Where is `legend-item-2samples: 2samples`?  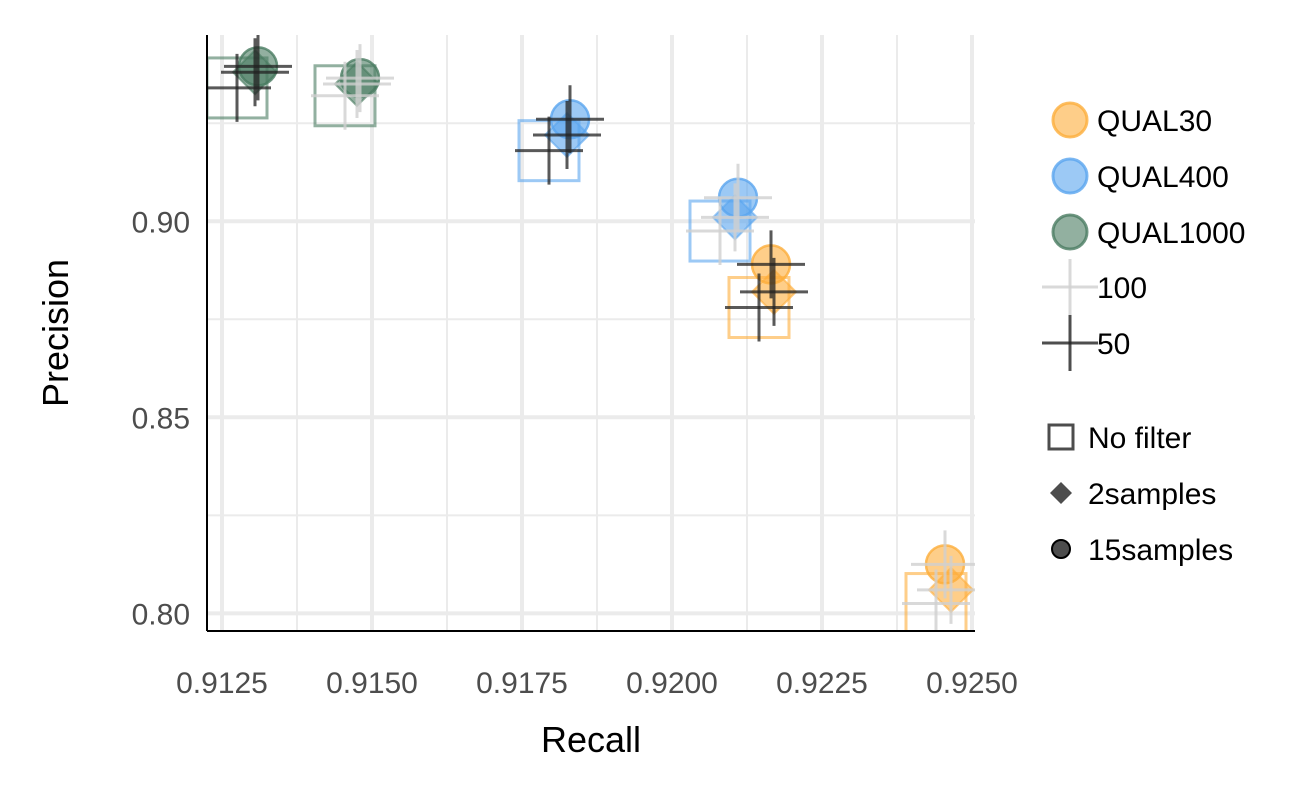
legend-item-2samples: 2samples is located at coordinates (1133, 494).